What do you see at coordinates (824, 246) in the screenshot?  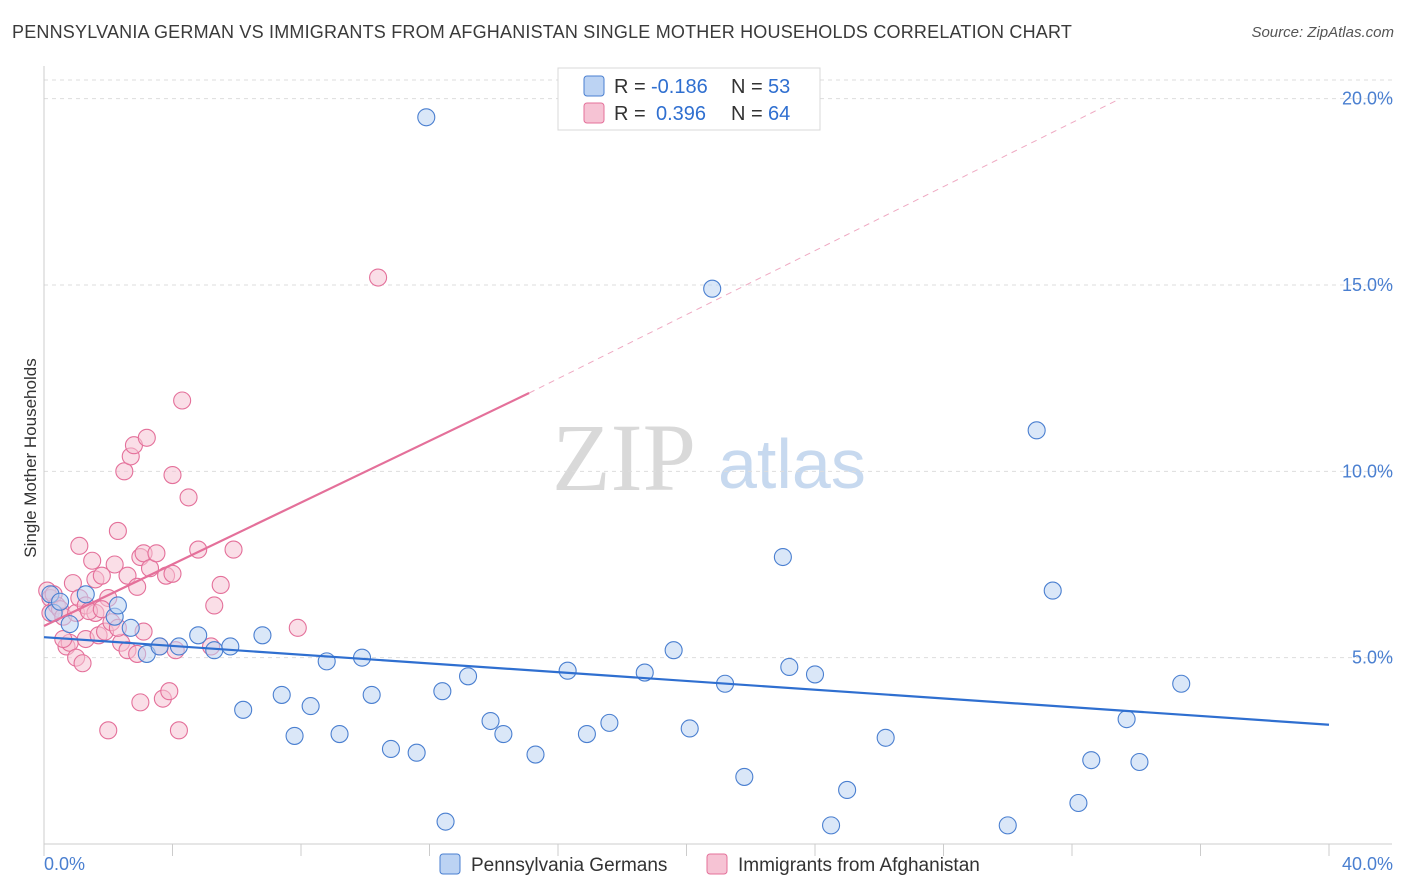 I see `afghanistan-trend-extension` at bounding box center [824, 246].